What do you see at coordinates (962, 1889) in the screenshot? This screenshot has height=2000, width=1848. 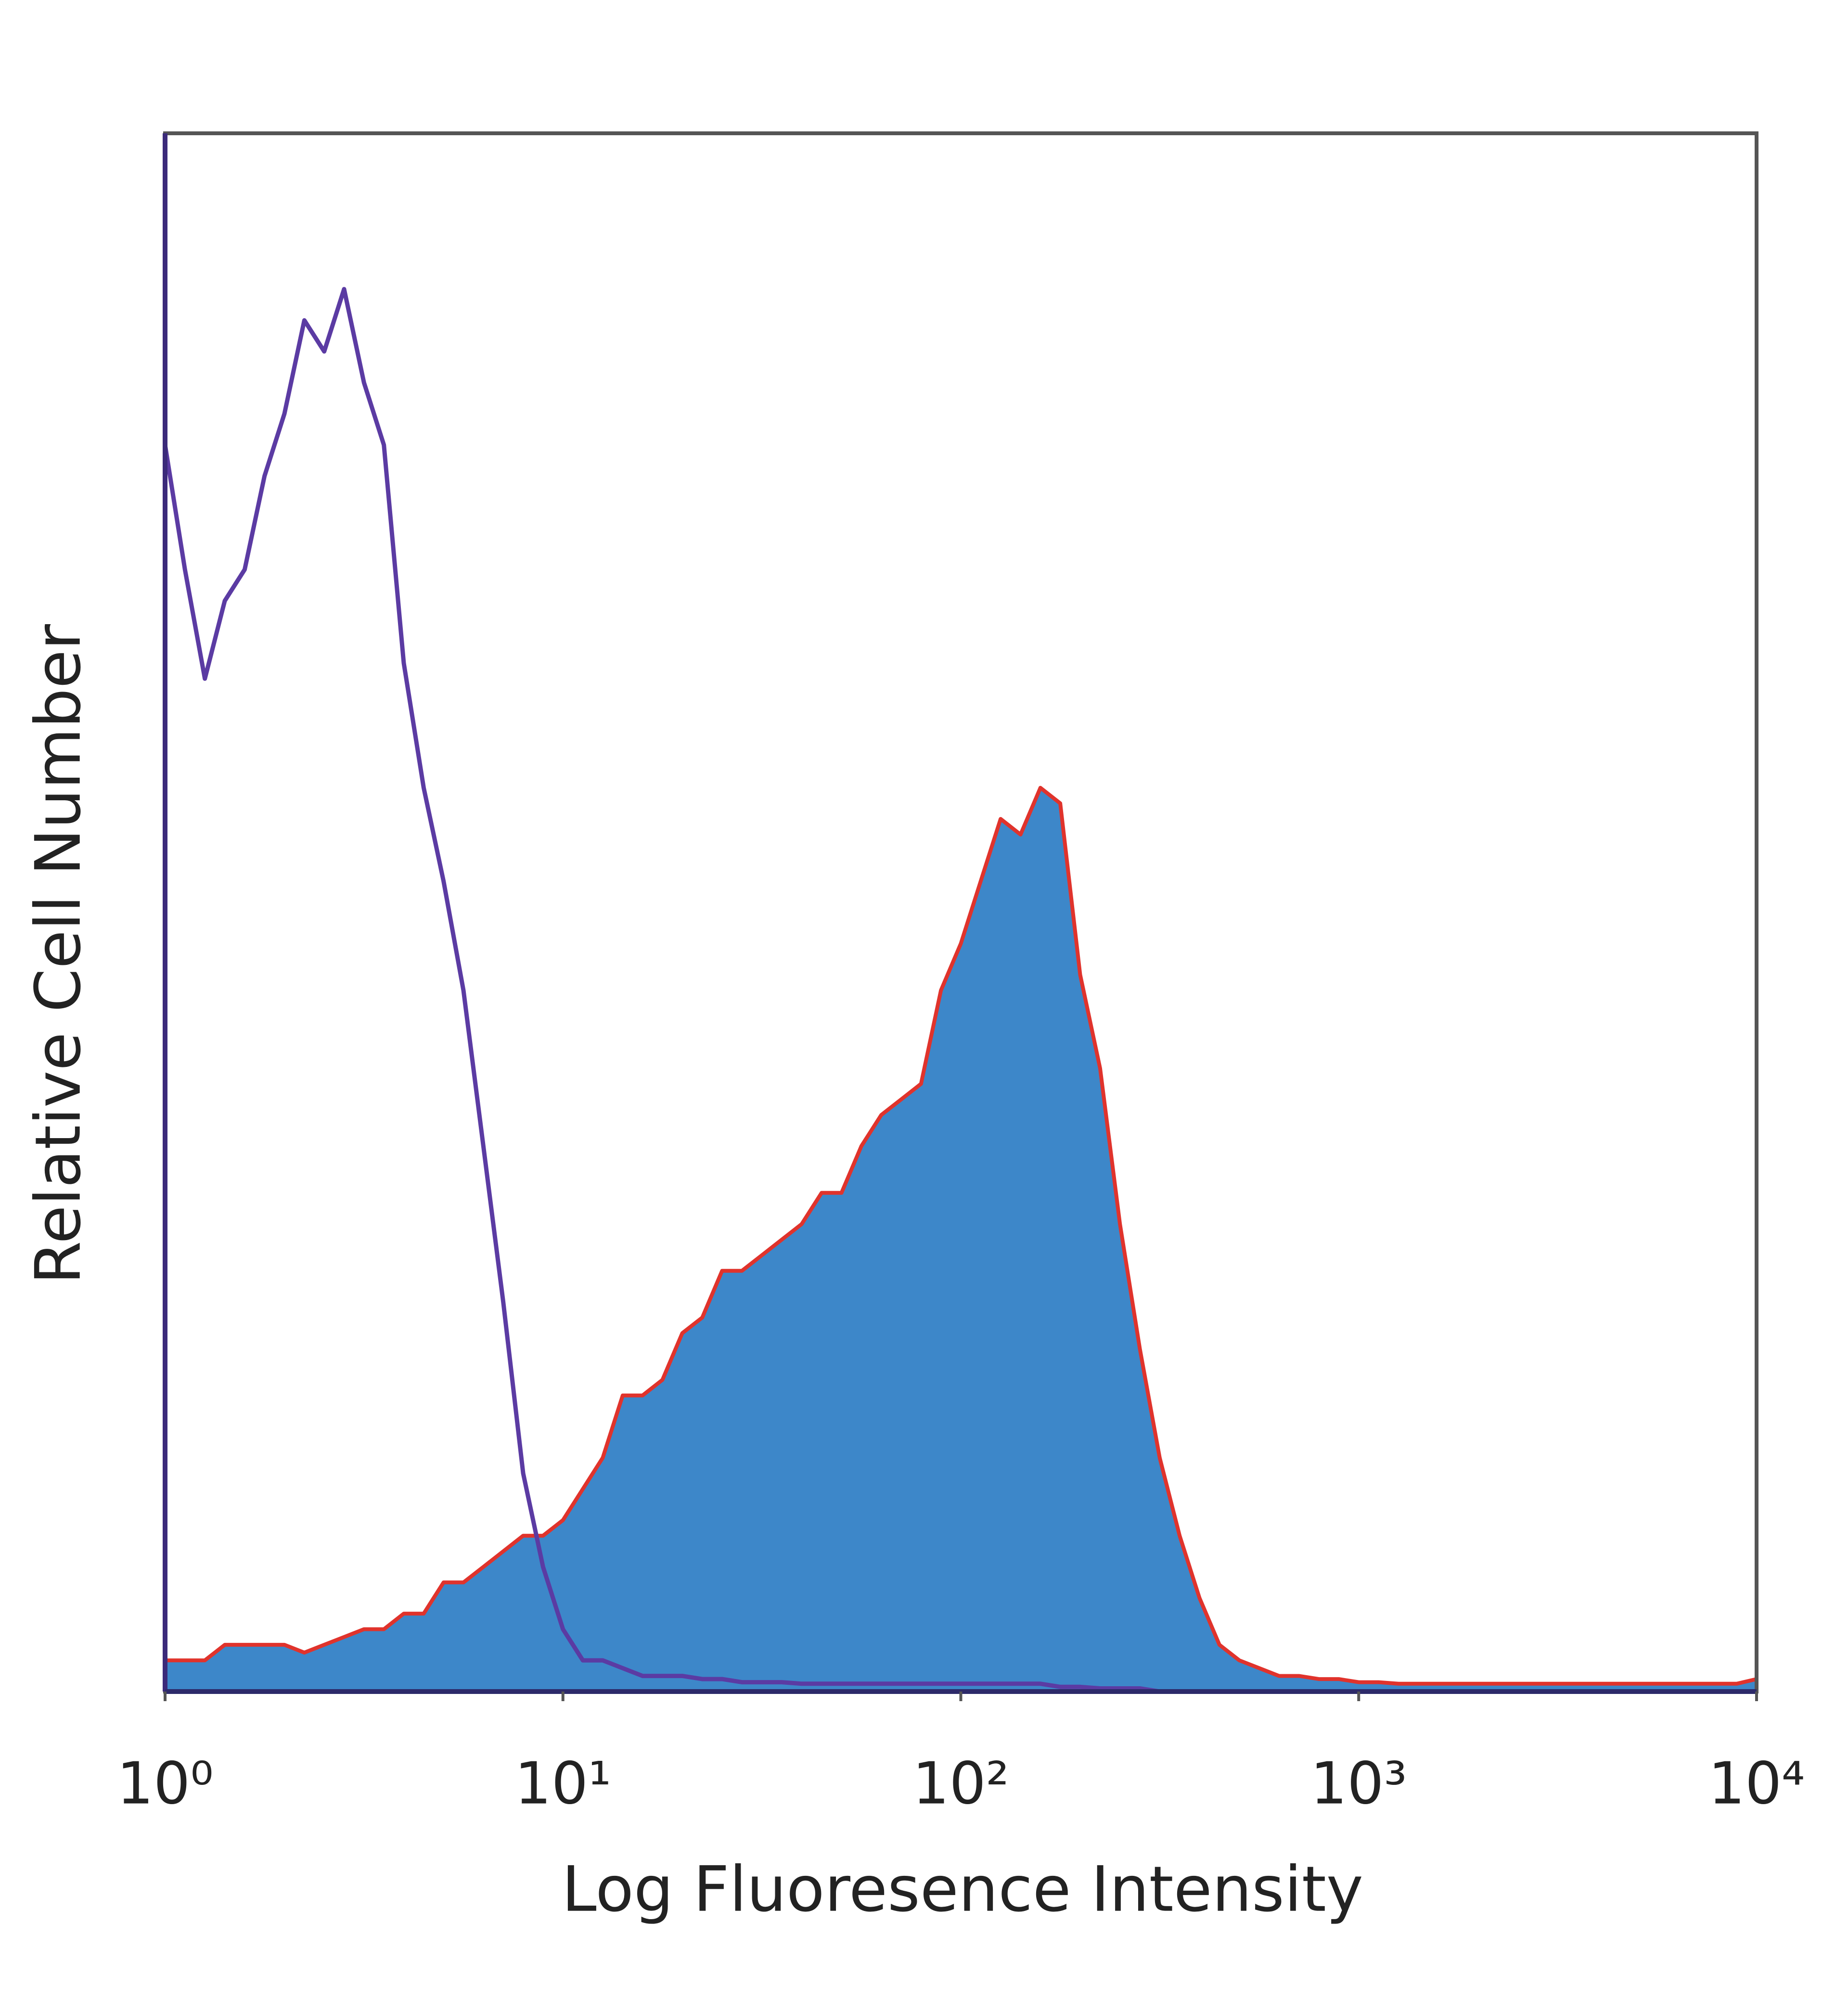 I see `x-axis-title: Log Fluoresence Intensity` at bounding box center [962, 1889].